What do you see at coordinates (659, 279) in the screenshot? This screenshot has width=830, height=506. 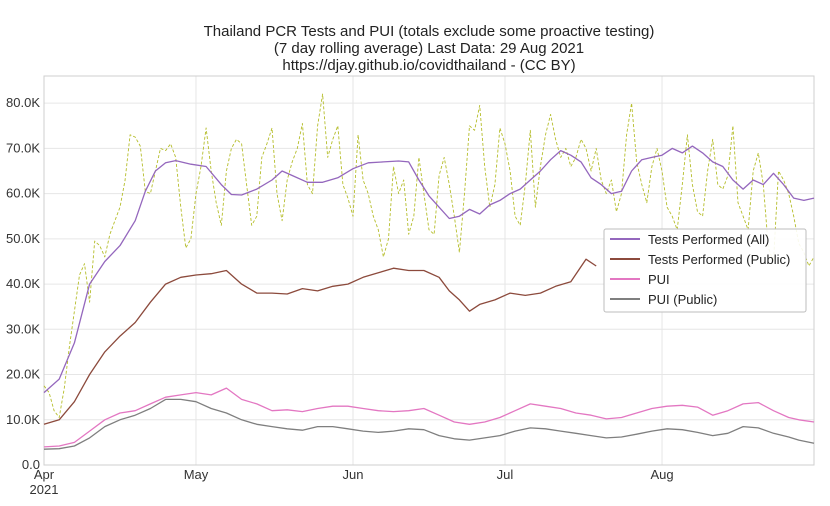 I see `legend-label: PUI` at bounding box center [659, 279].